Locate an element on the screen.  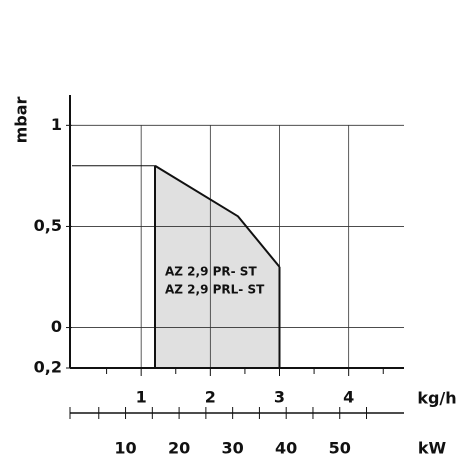
x2-tick-label: 30 is located at coordinates (233, 448).